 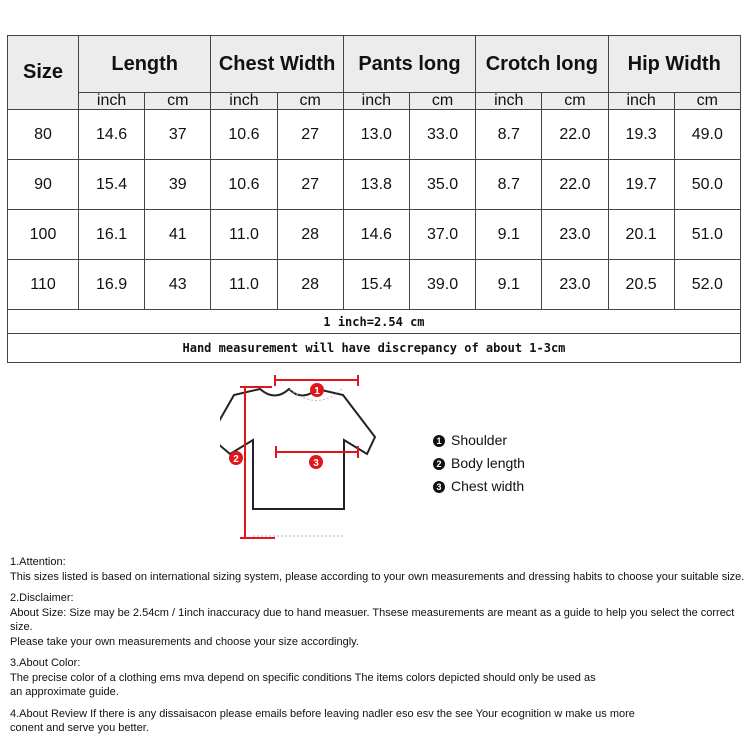 What do you see at coordinates (178, 284) in the screenshot?
I see `measurement-cell: 43` at bounding box center [178, 284].